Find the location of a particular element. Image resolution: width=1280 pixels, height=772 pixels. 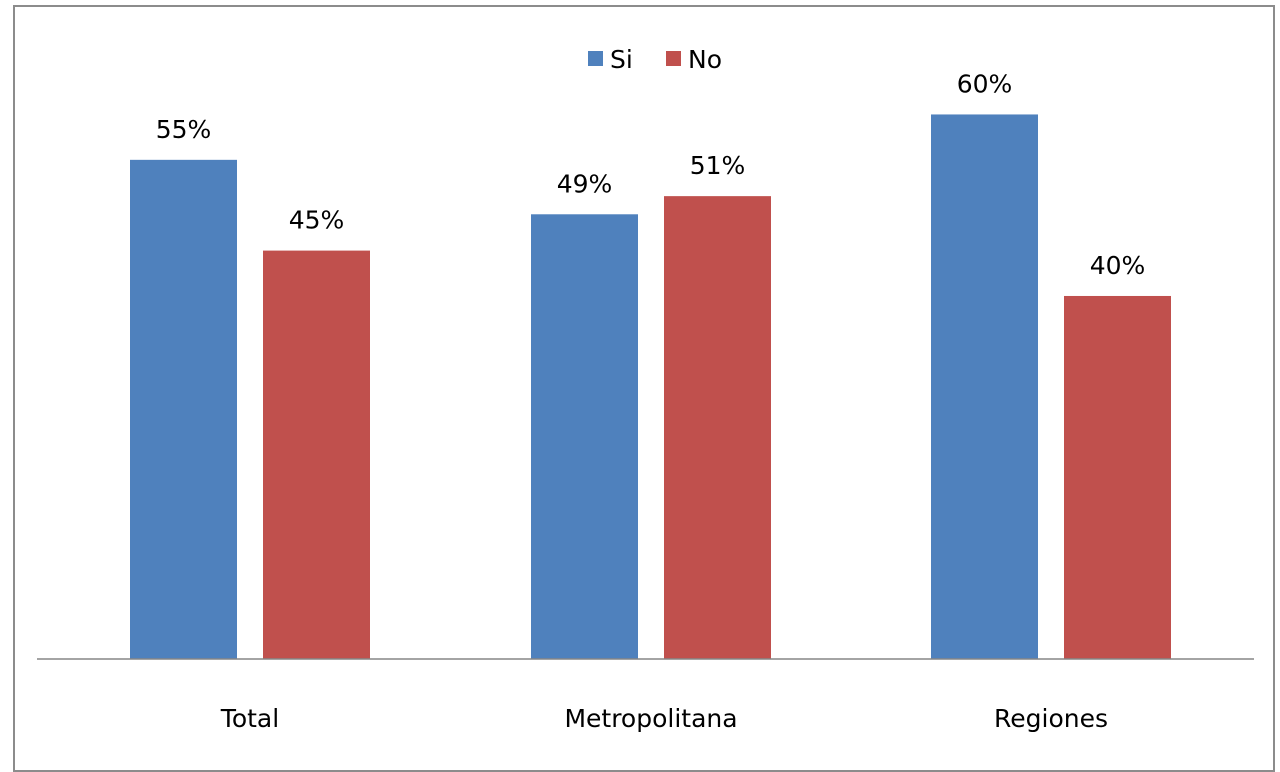

bar-no-metropolitana is located at coordinates (717, 428).